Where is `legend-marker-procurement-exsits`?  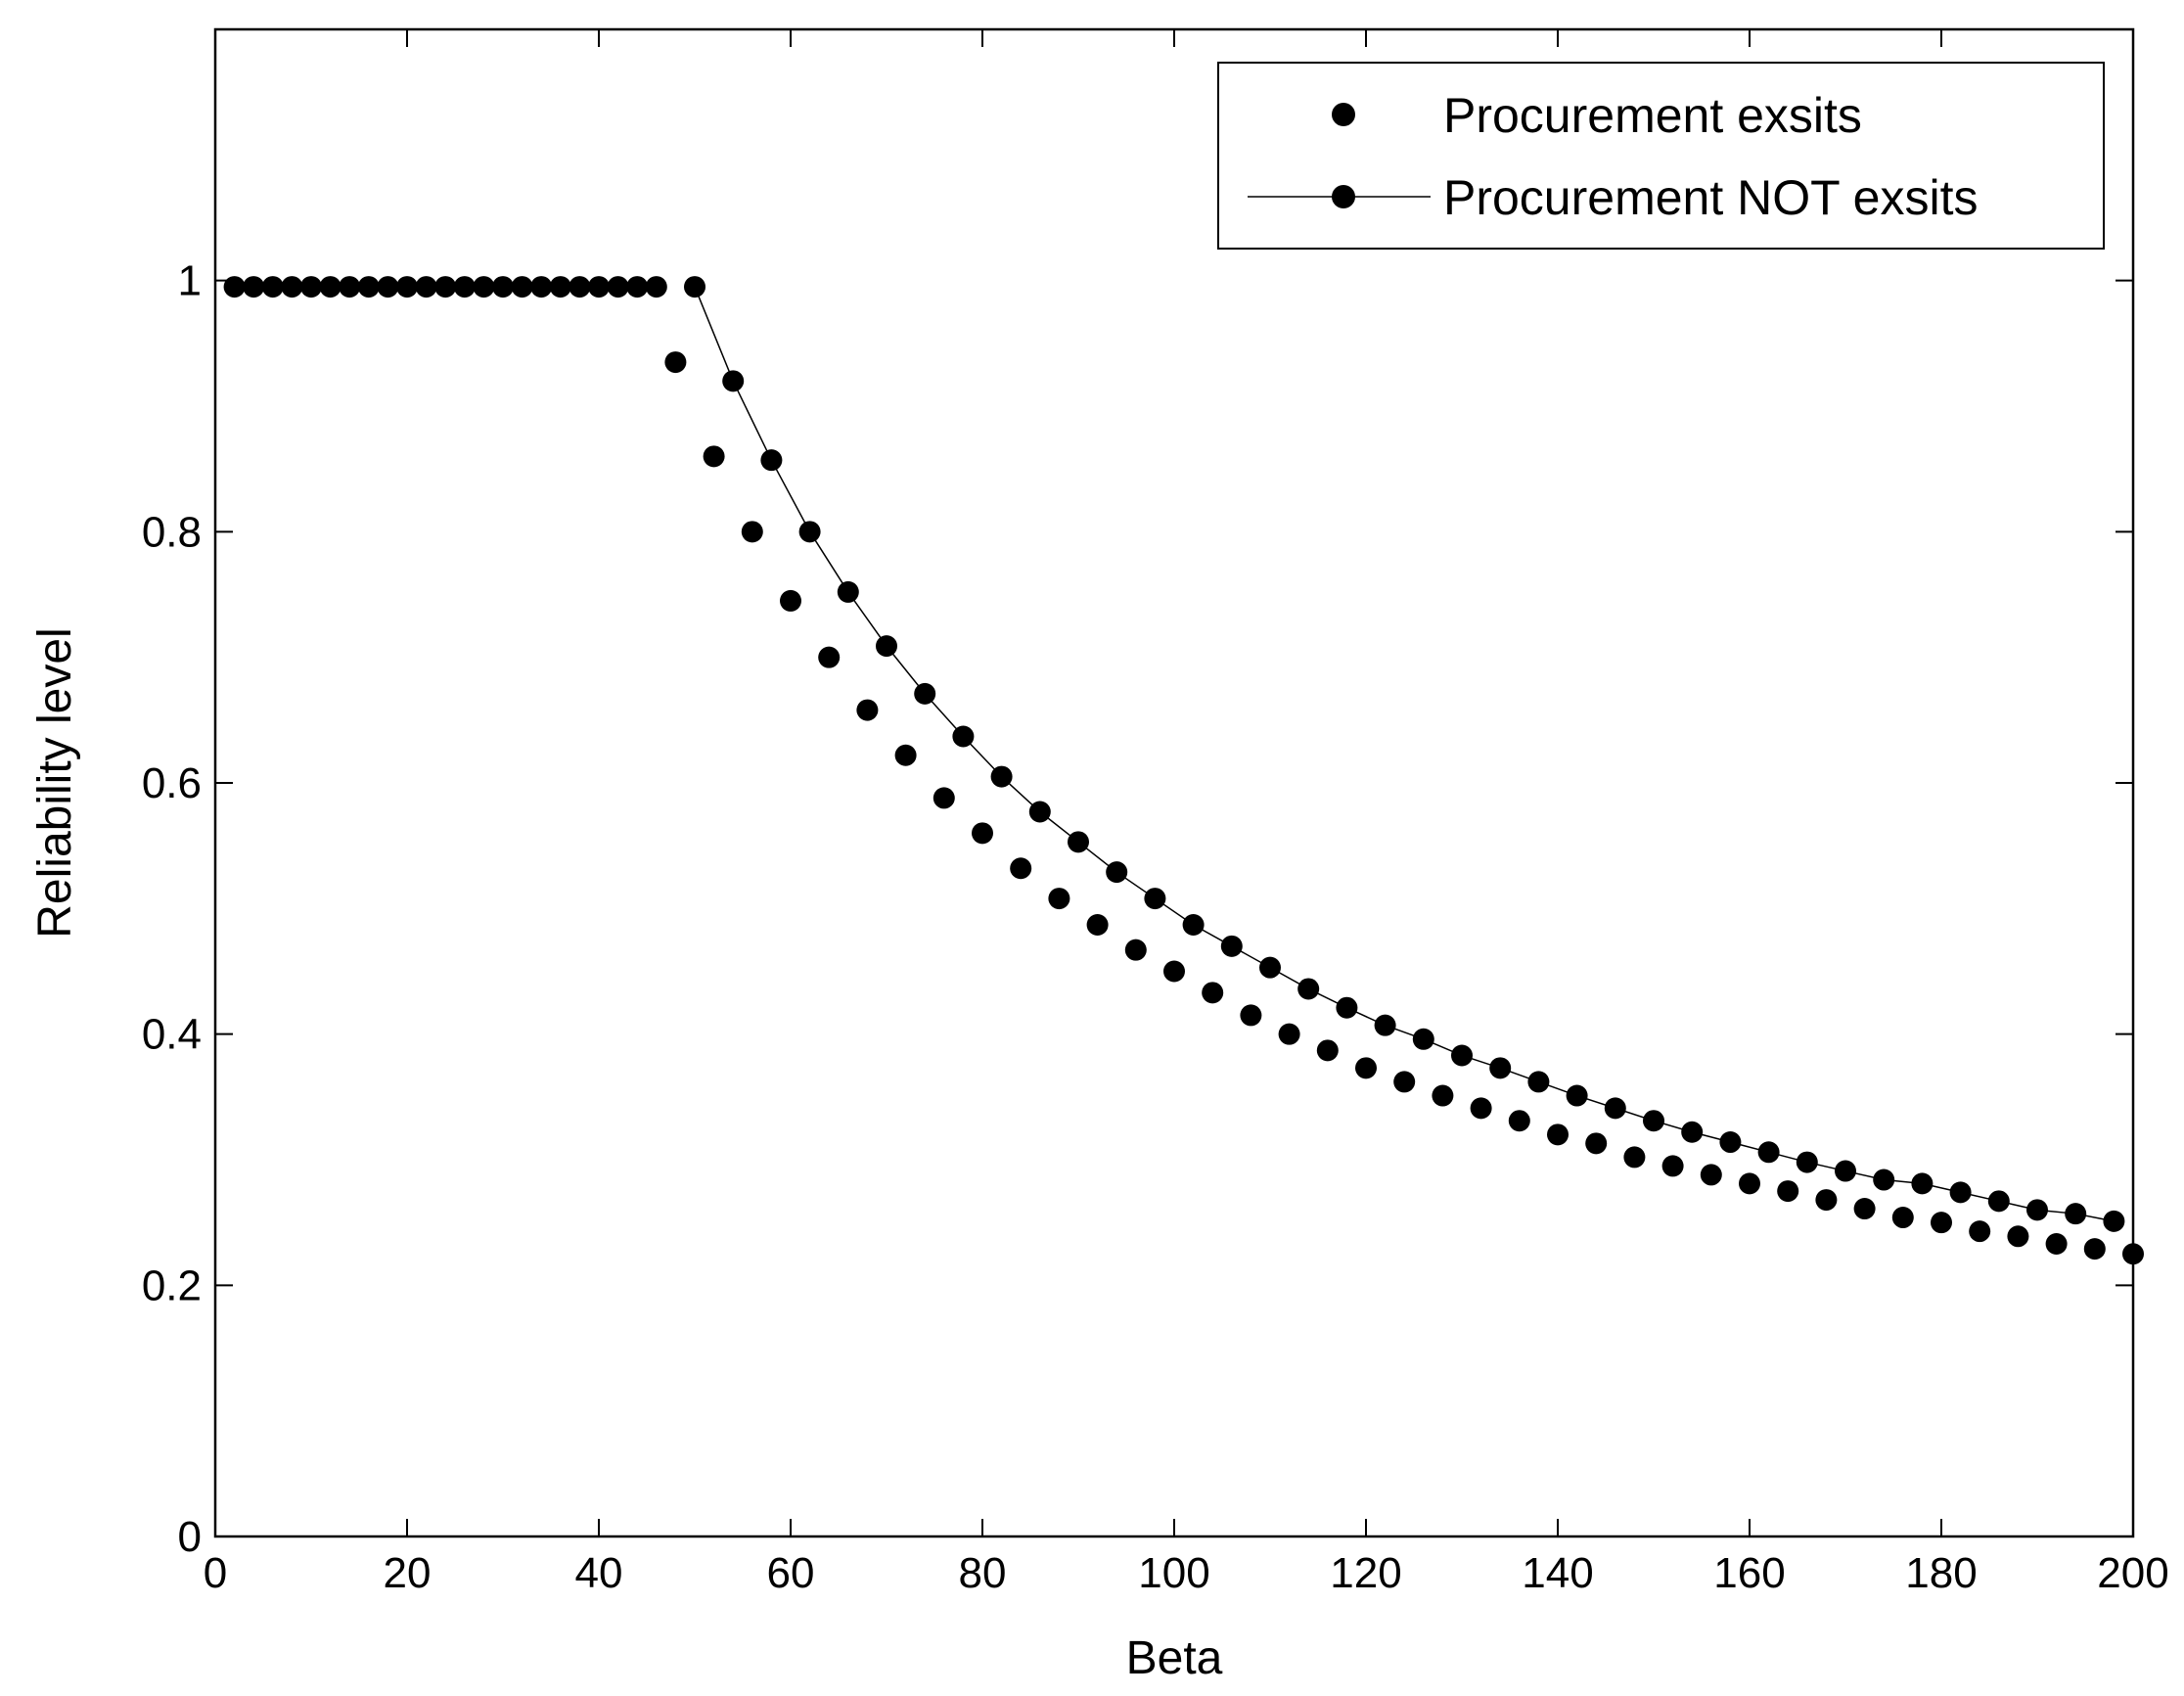 legend-marker-procurement-exsits is located at coordinates (1343, 114).